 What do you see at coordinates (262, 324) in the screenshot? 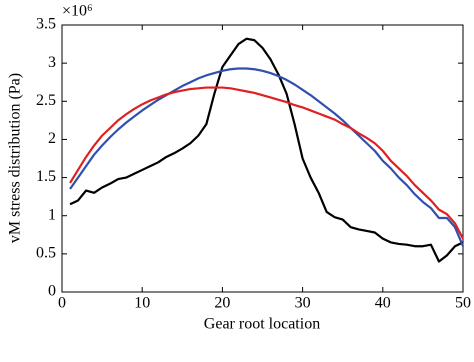
I see `x-axis-label: Gear root location` at bounding box center [262, 324].